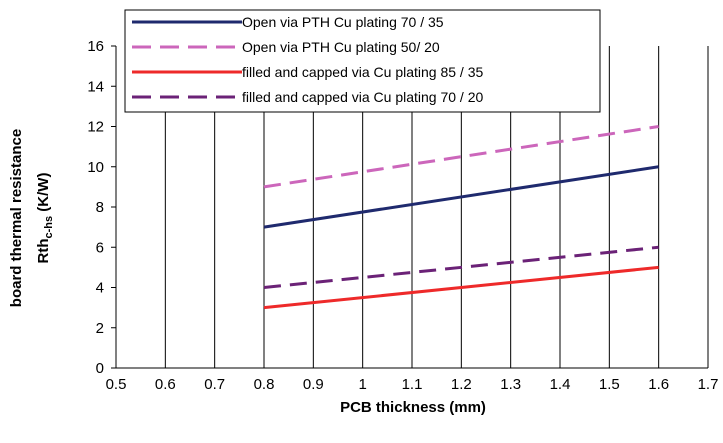 Image resolution: width=723 pixels, height=443 pixels. What do you see at coordinates (100, 328) in the screenshot?
I see `y-tick-label: 2` at bounding box center [100, 328].